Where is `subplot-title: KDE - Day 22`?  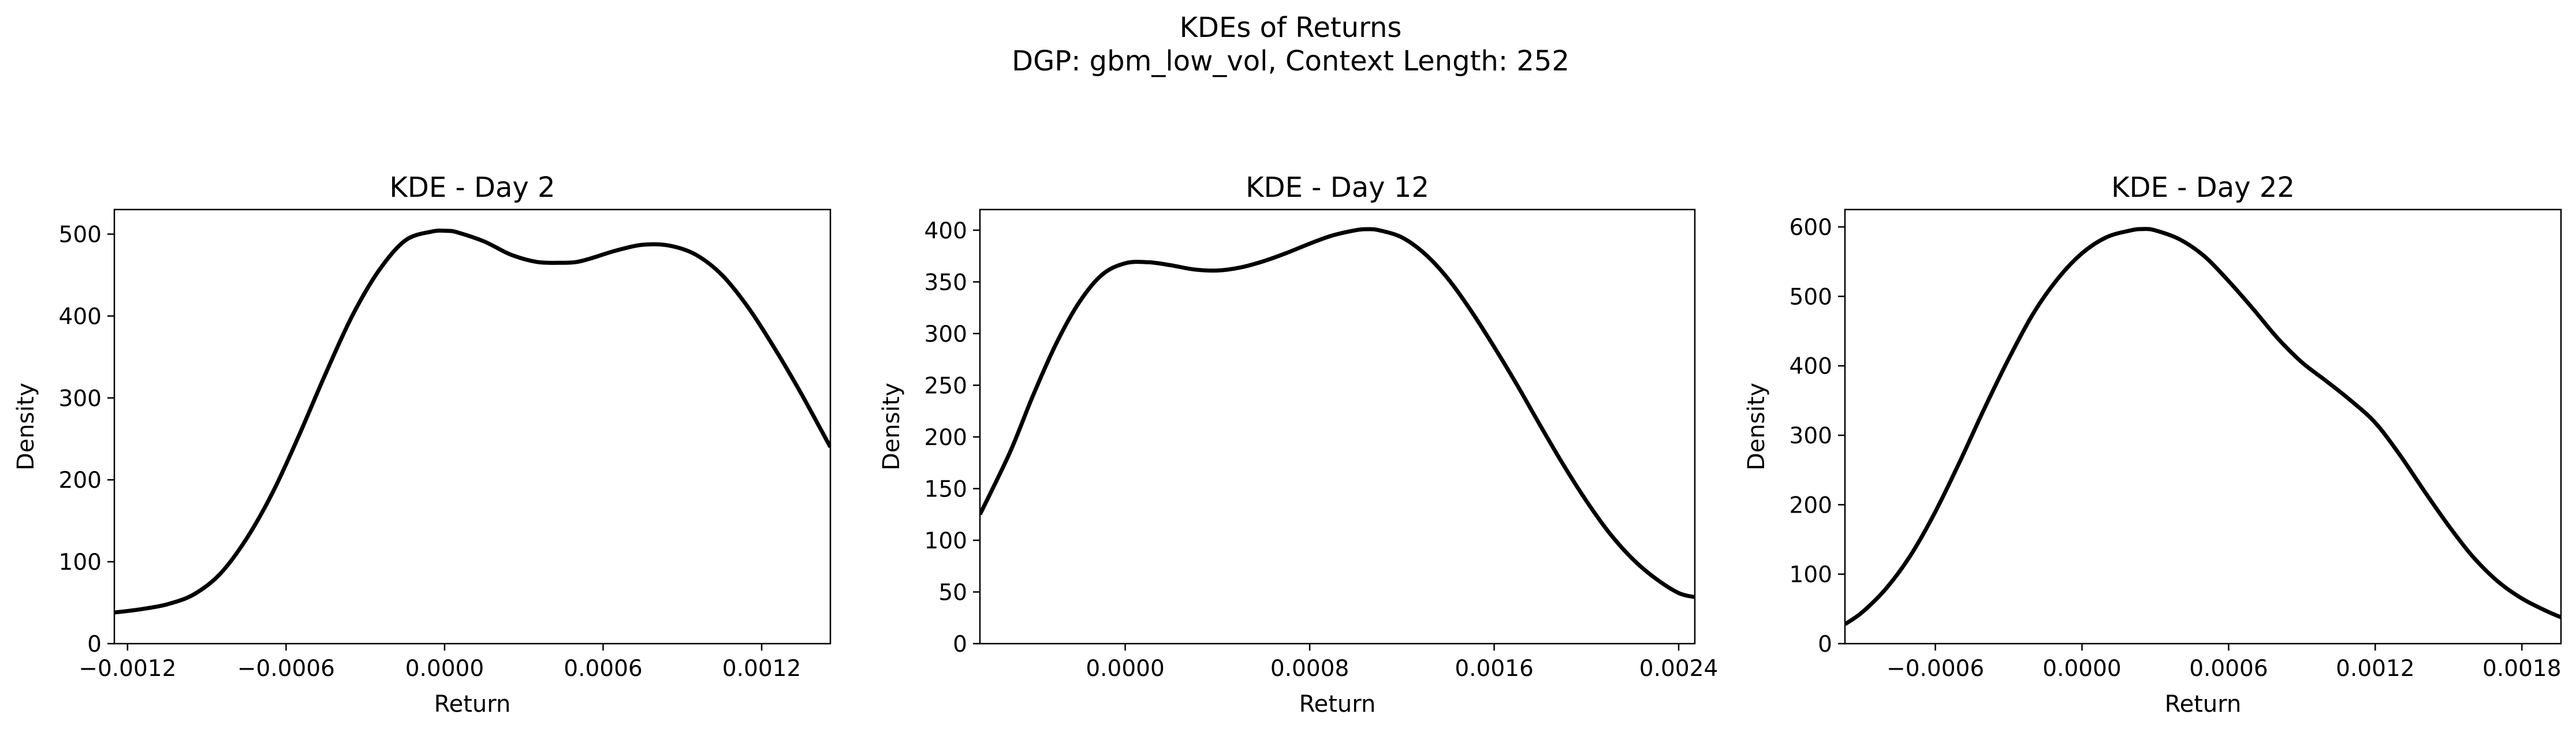
subplot-title: KDE - Day 22 is located at coordinates (2203, 187).